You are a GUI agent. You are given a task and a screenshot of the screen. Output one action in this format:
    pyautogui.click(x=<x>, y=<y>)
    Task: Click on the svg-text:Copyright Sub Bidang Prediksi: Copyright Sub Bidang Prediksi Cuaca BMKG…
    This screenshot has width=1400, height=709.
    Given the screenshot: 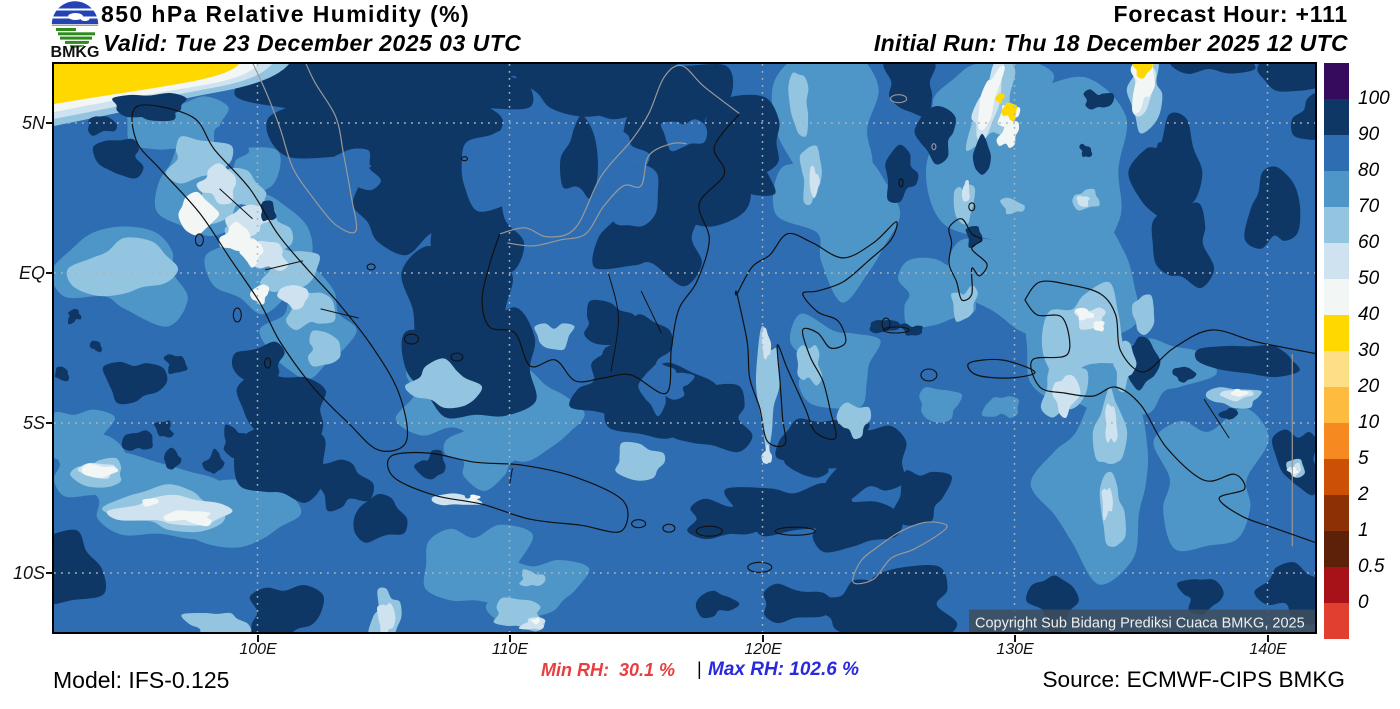 What is the action you would take?
    pyautogui.click(x=1140, y=623)
    